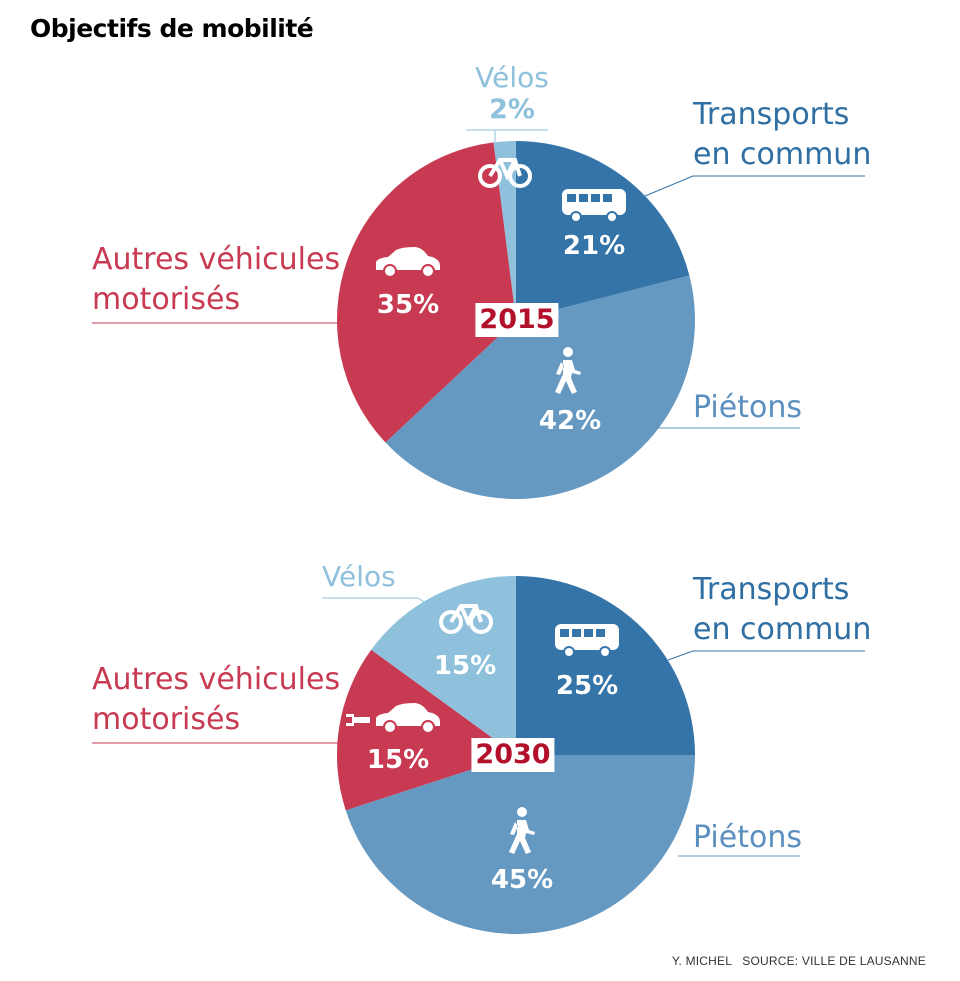  Describe the element at coordinates (522, 880) in the screenshot. I see `pct-pietons-2030: 45%` at that location.